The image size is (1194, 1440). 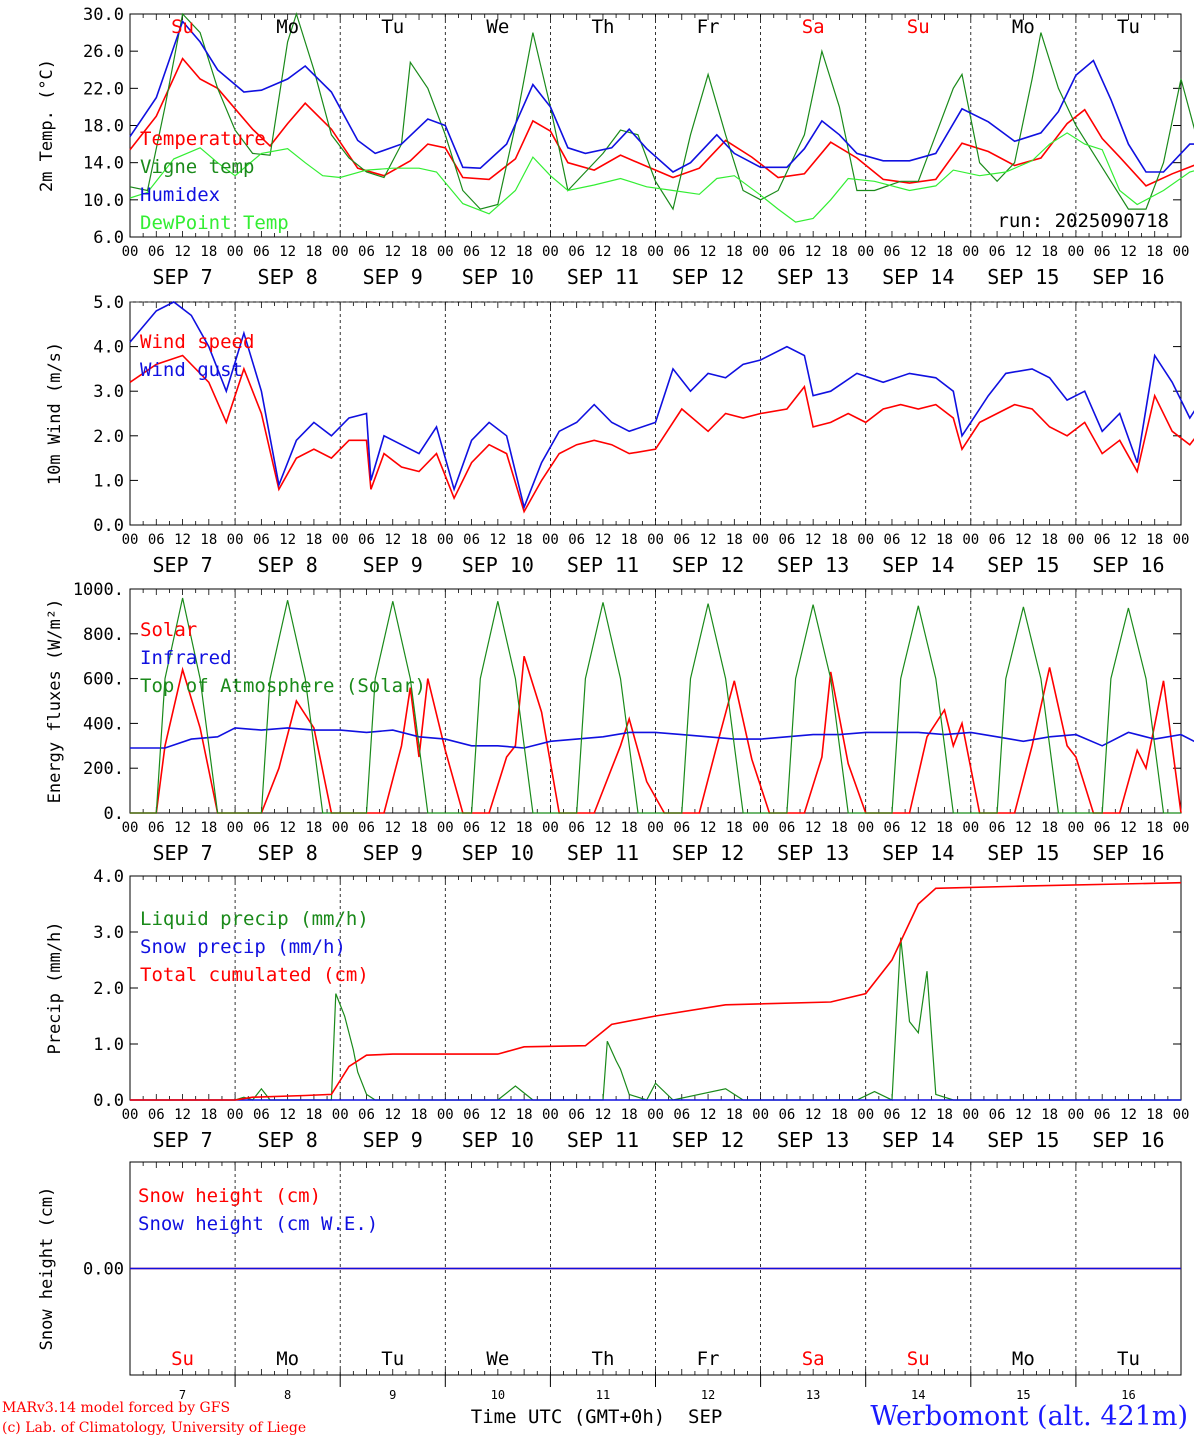 I want to click on y-tick-label: 1.0, so click(x=108, y=1045).